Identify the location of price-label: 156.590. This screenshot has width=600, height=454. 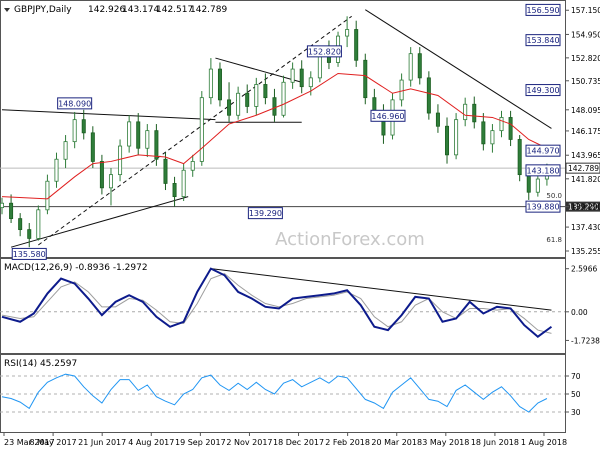
(542, 10).